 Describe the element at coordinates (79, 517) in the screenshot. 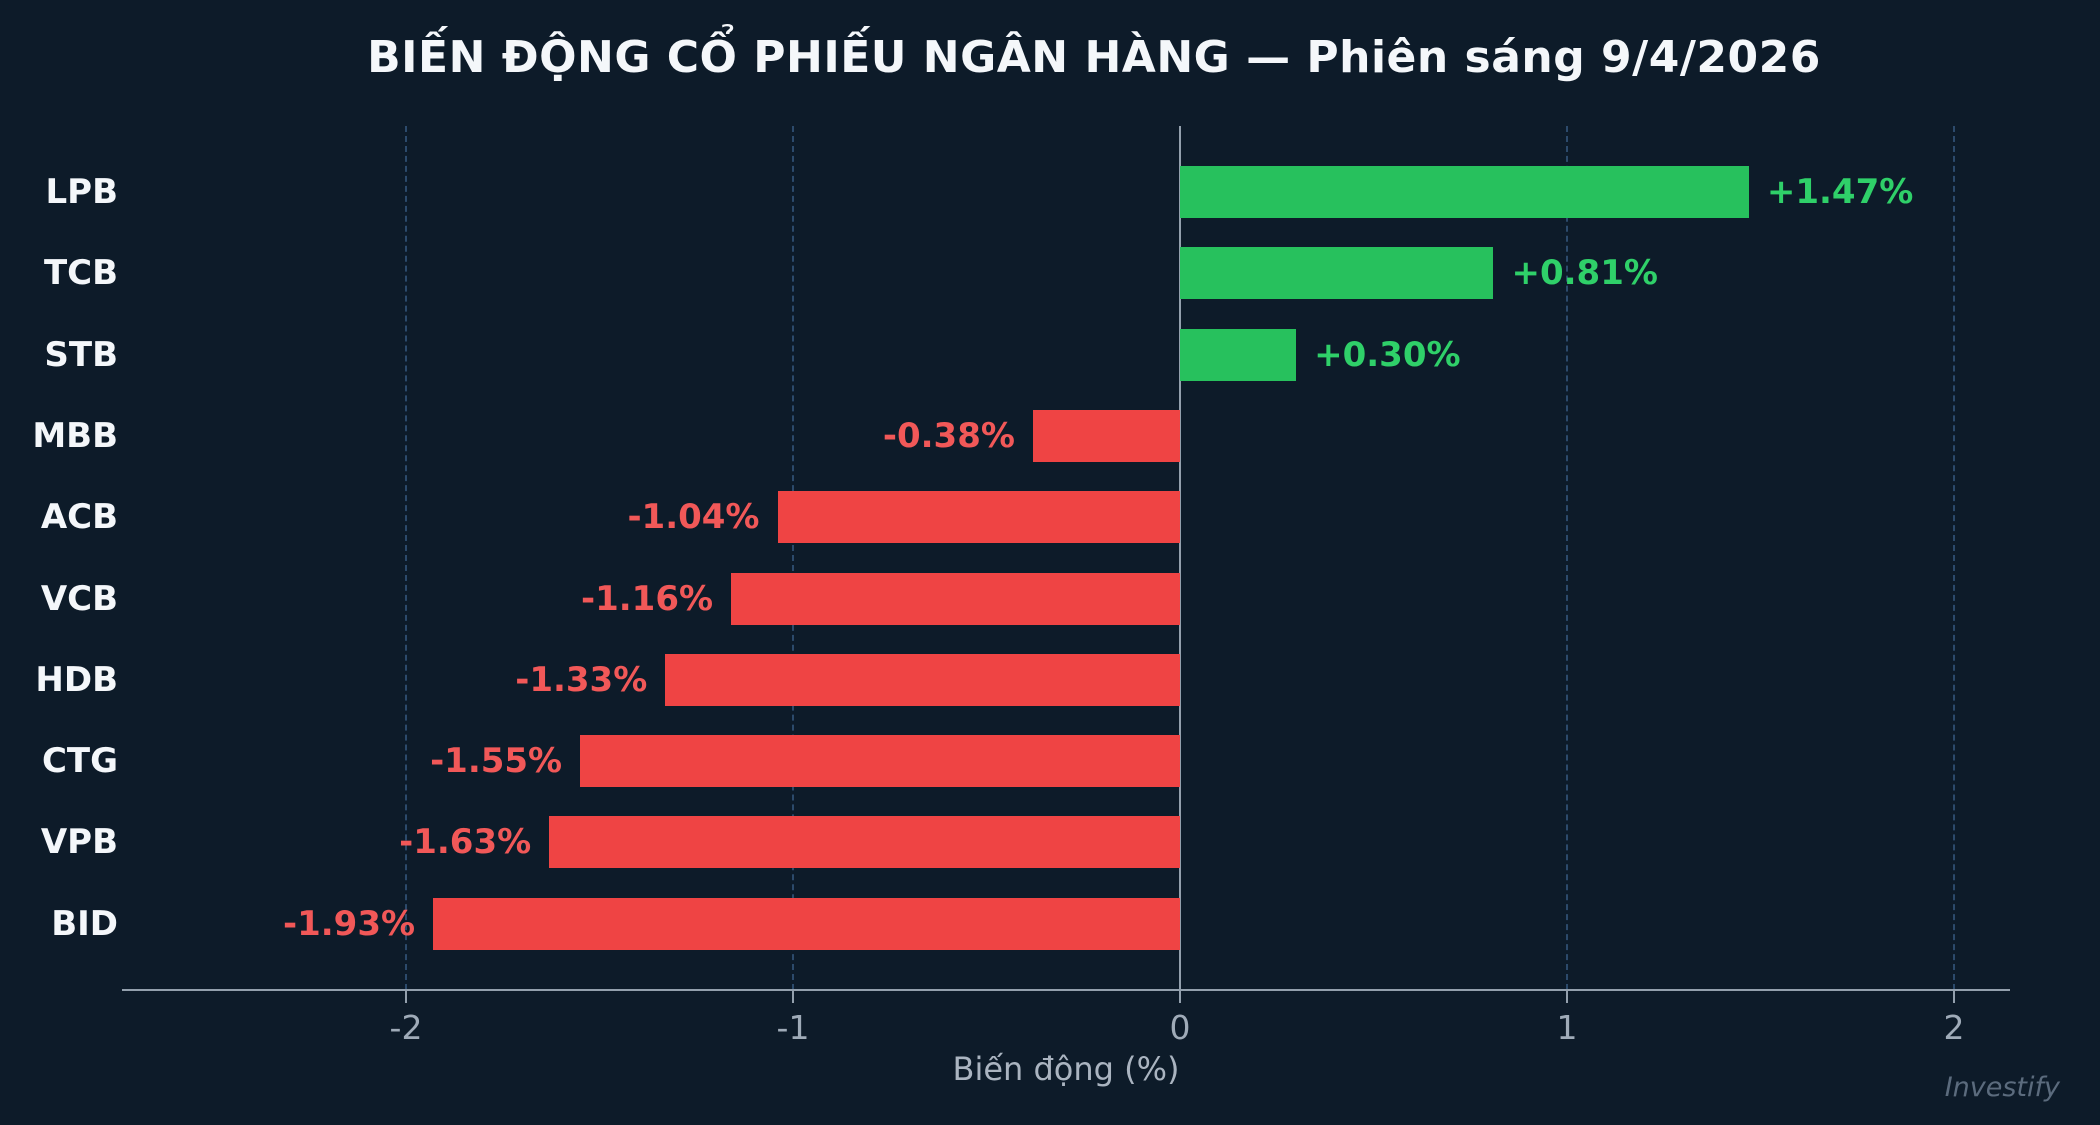

I see `category-label: ACB` at that location.